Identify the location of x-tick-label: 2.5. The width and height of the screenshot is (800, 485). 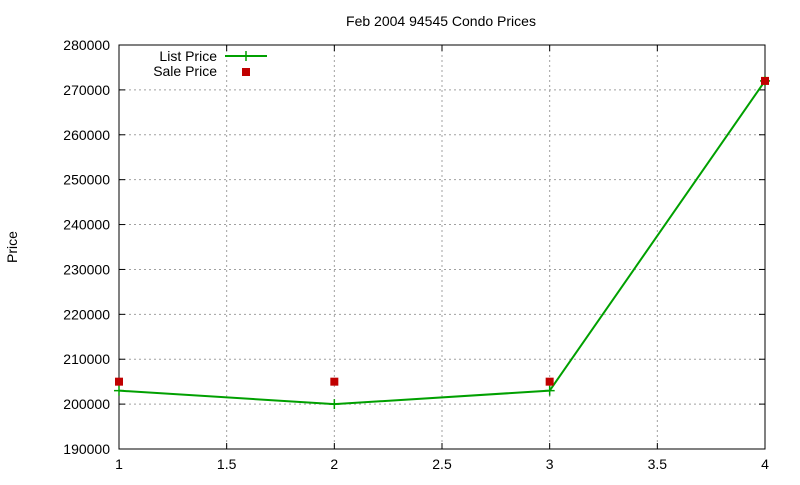
(442, 464).